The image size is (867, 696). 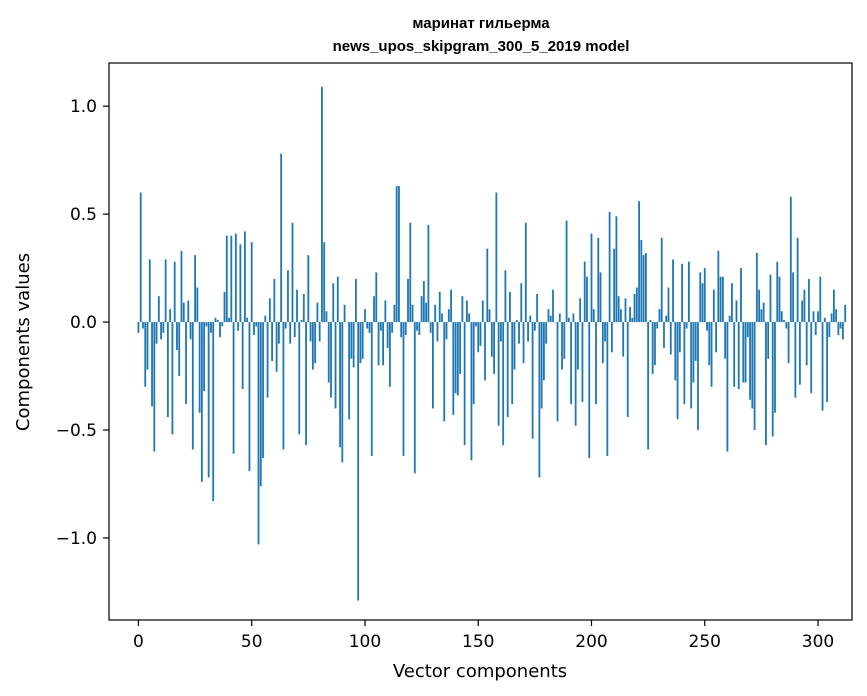 I want to click on y-tick-label: 0.0, so click(x=83, y=323).